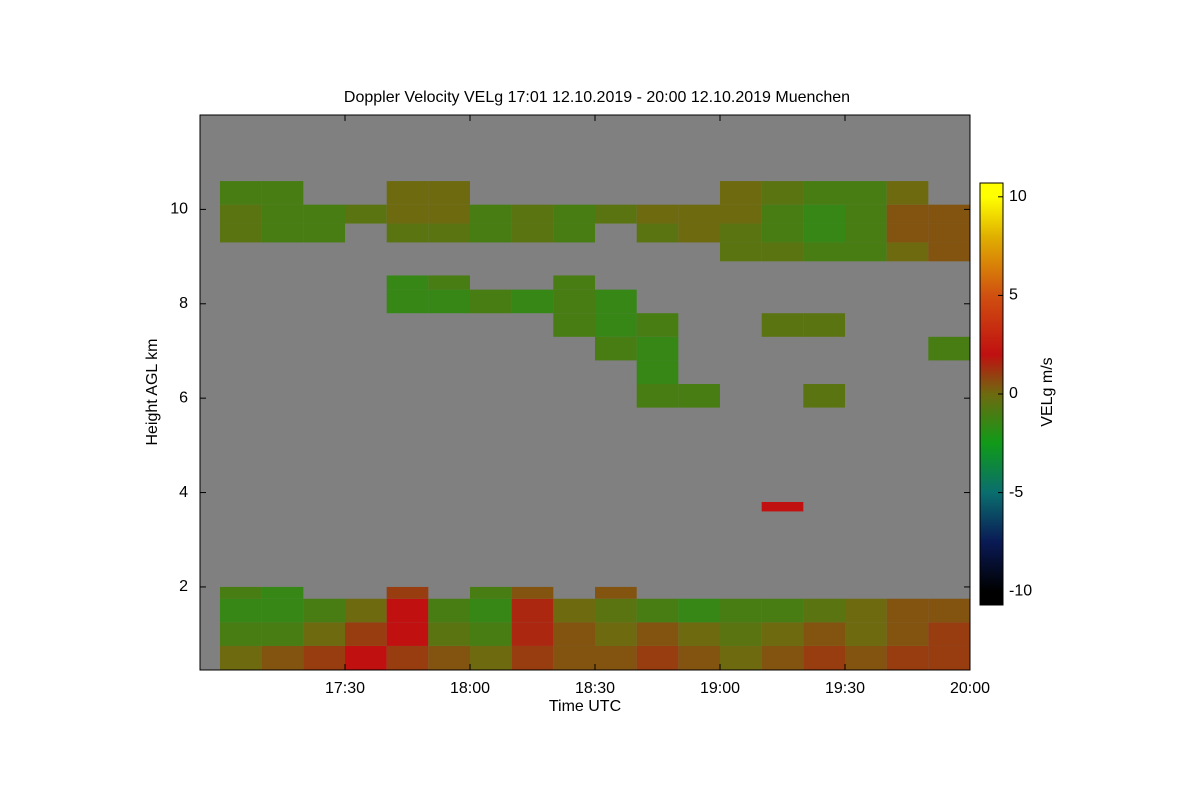  Describe the element at coordinates (1020, 590) in the screenshot. I see `colorbar-tick-label: -10` at that location.